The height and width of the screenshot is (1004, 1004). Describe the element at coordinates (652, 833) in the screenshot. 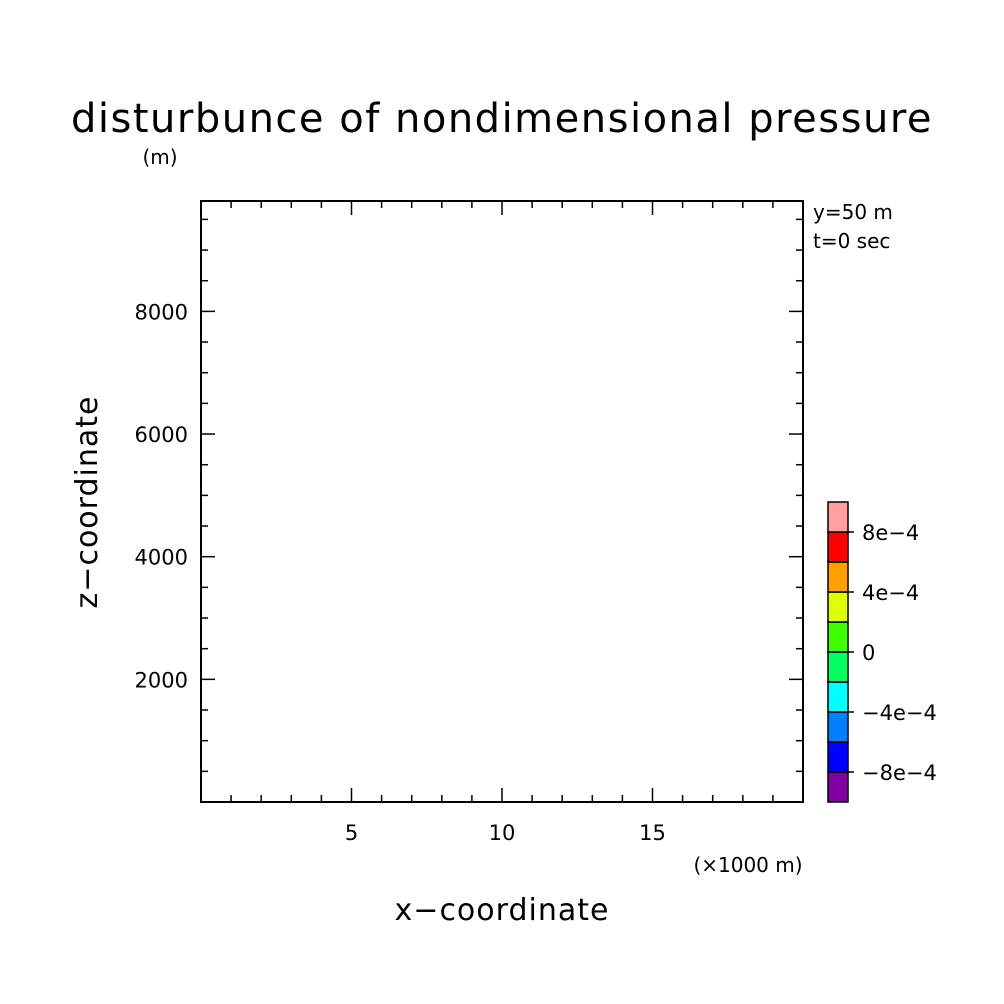

I see `x-tick-label: 15` at that location.